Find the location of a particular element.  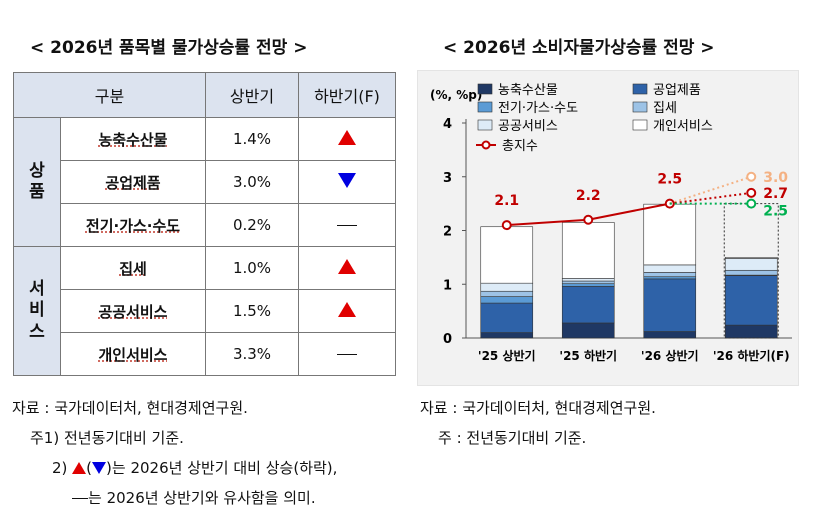

legend-line-marker is located at coordinates (486, 145).